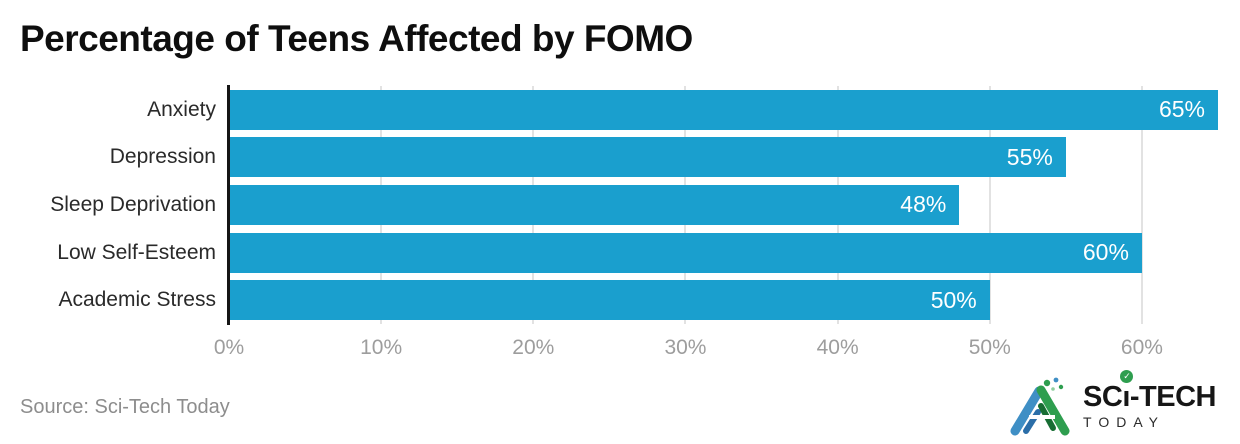  I want to click on bar-track: 48%, so click(723, 204).